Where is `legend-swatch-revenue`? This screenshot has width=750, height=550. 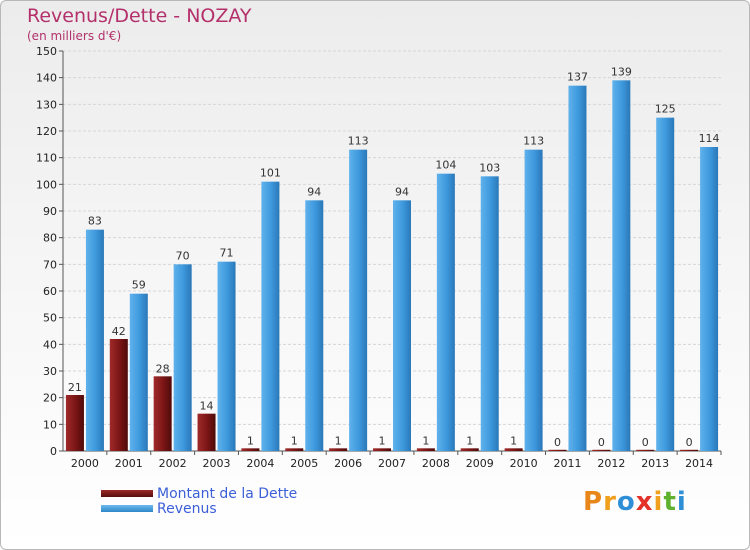
legend-swatch-revenue is located at coordinates (127, 508).